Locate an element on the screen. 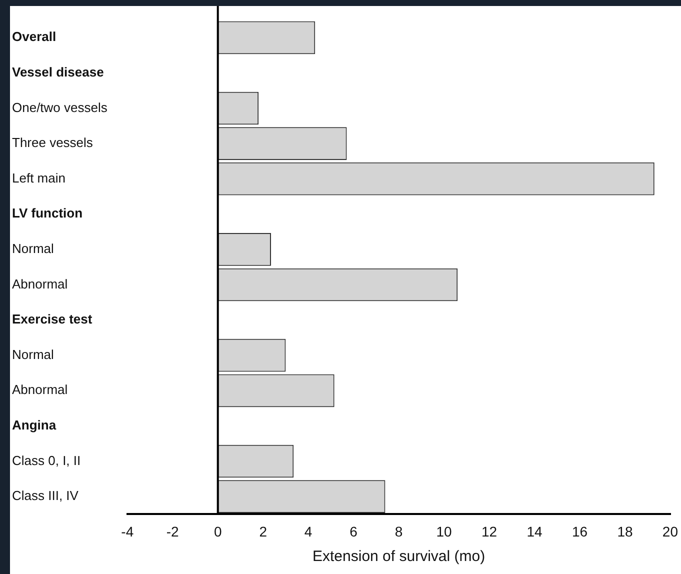  y-tick-label: Class III, IV is located at coordinates (45, 496).